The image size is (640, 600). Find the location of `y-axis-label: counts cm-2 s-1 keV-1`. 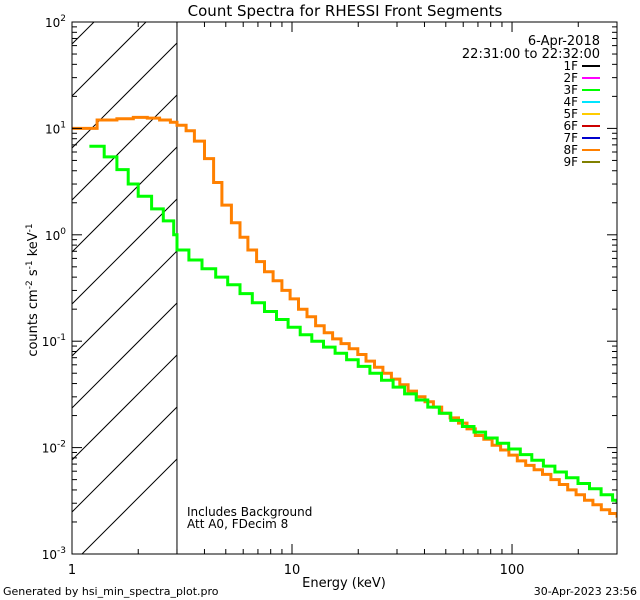

y-axis-label: counts cm-2 s-1 keV-1 is located at coordinates (33, 289).